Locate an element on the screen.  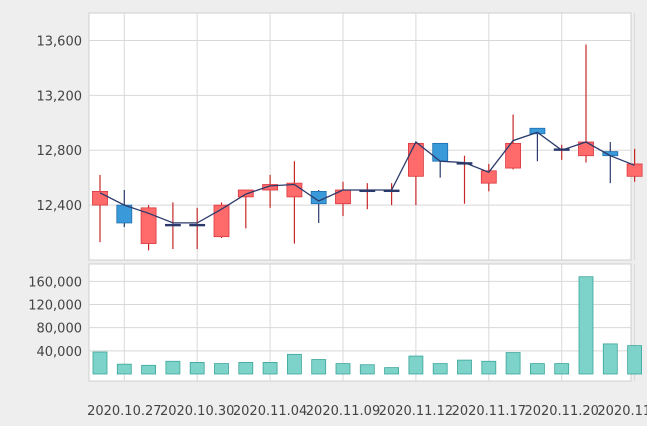
x-tick-label: 2020.10.27 is located at coordinates (124, 411).